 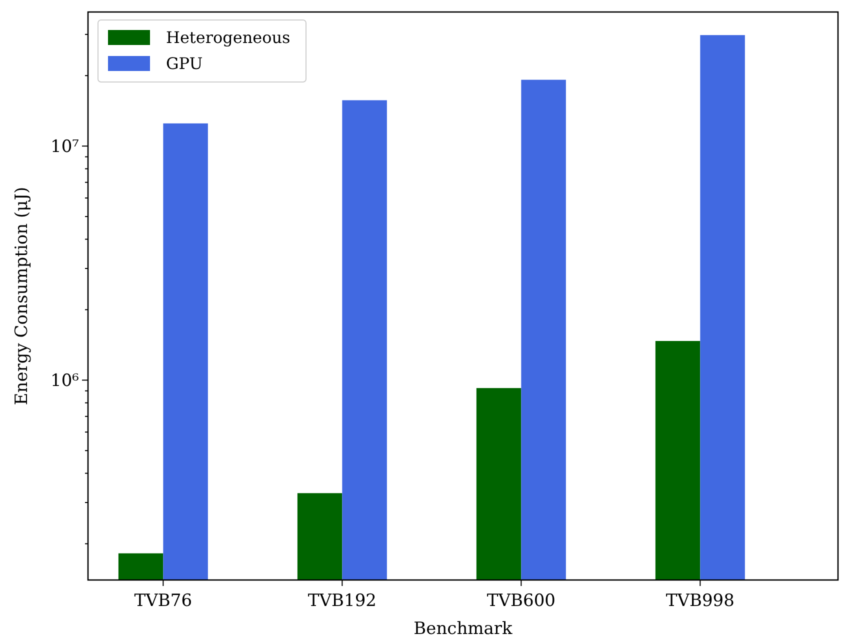 What do you see at coordinates (464, 629) in the screenshot?
I see `x-axis-title: Benchmark` at bounding box center [464, 629].